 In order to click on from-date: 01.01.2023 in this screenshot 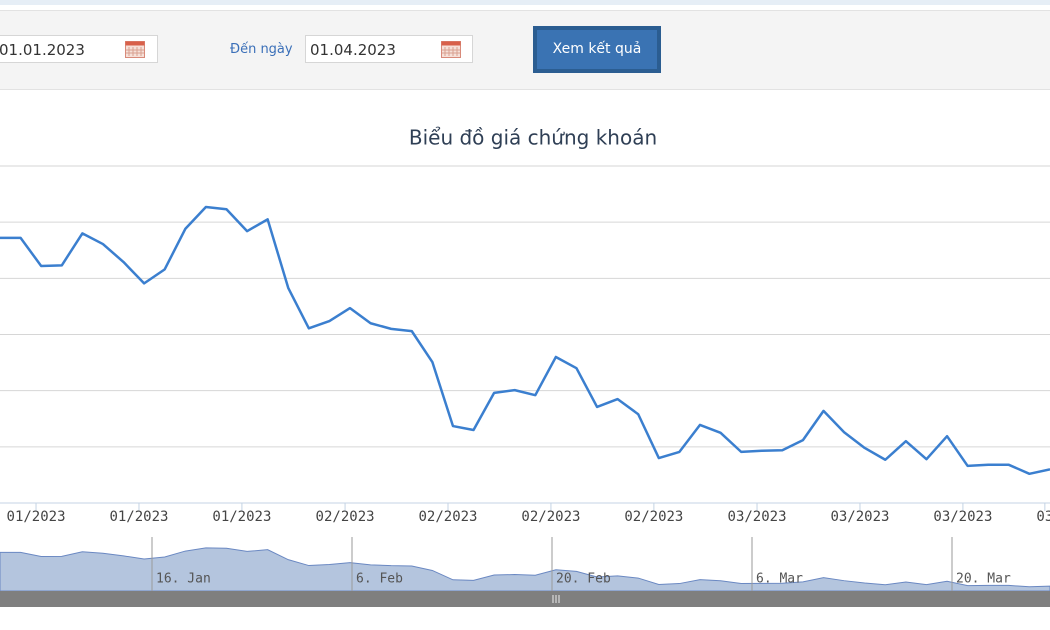, I will do `click(42, 50)`.